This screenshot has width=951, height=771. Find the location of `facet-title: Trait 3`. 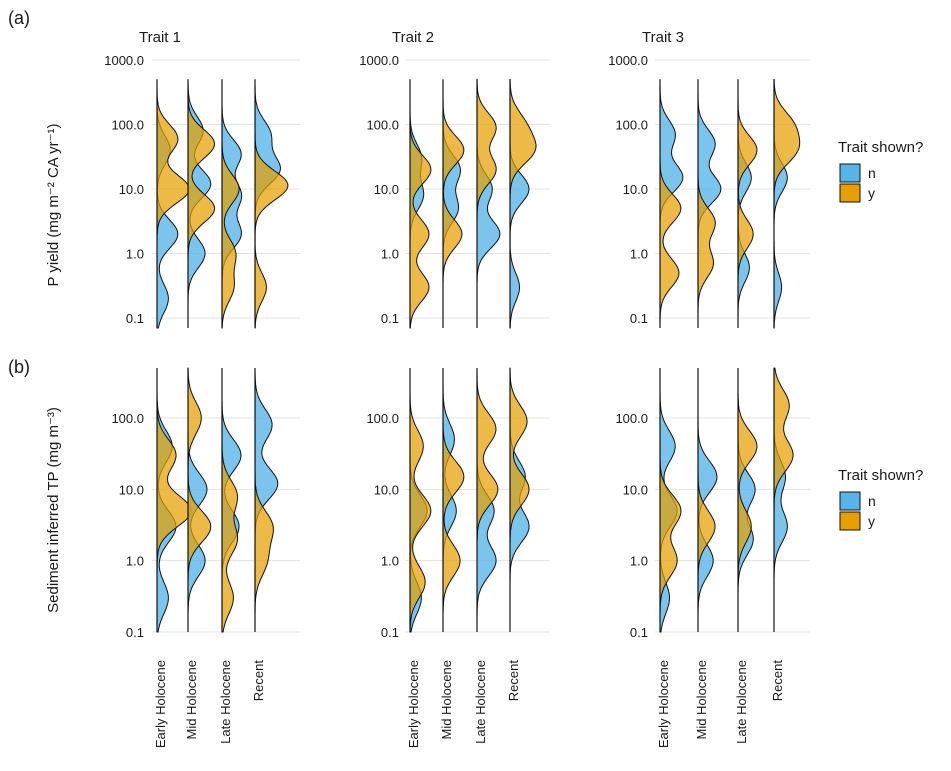

facet-title: Trait 3 is located at coordinates (663, 37).